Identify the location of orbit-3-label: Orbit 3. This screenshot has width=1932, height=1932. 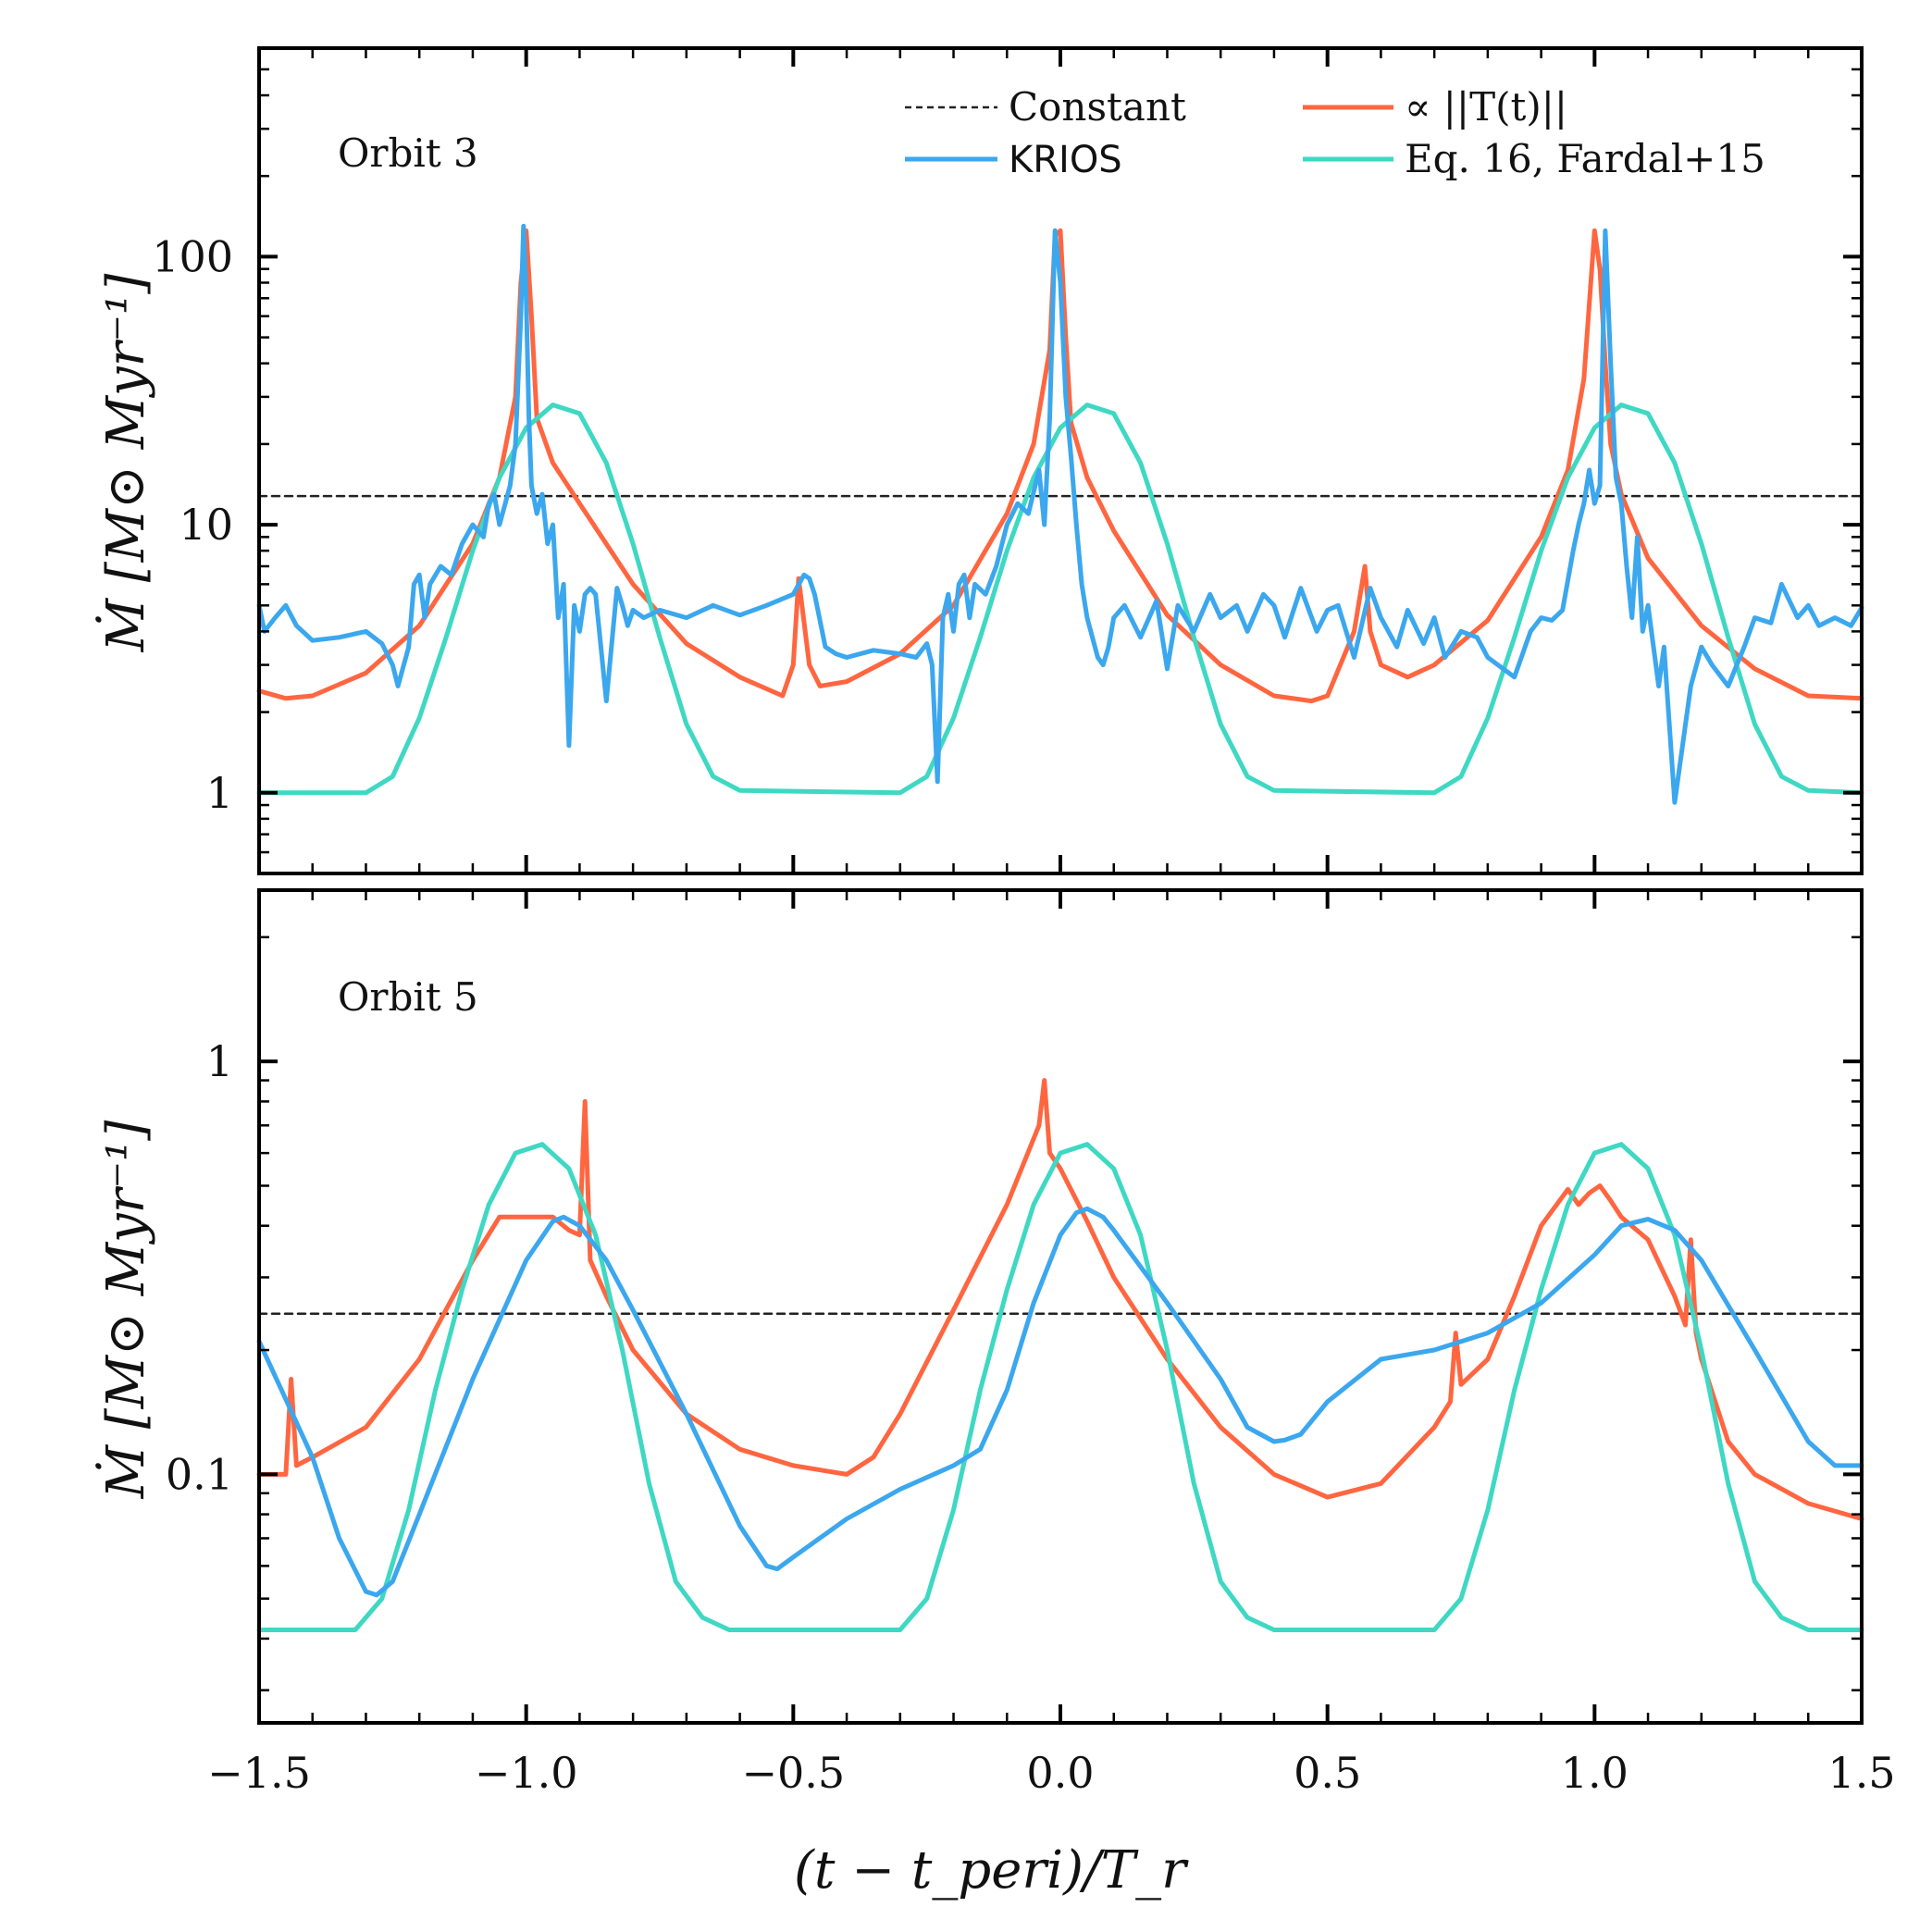
(408, 153).